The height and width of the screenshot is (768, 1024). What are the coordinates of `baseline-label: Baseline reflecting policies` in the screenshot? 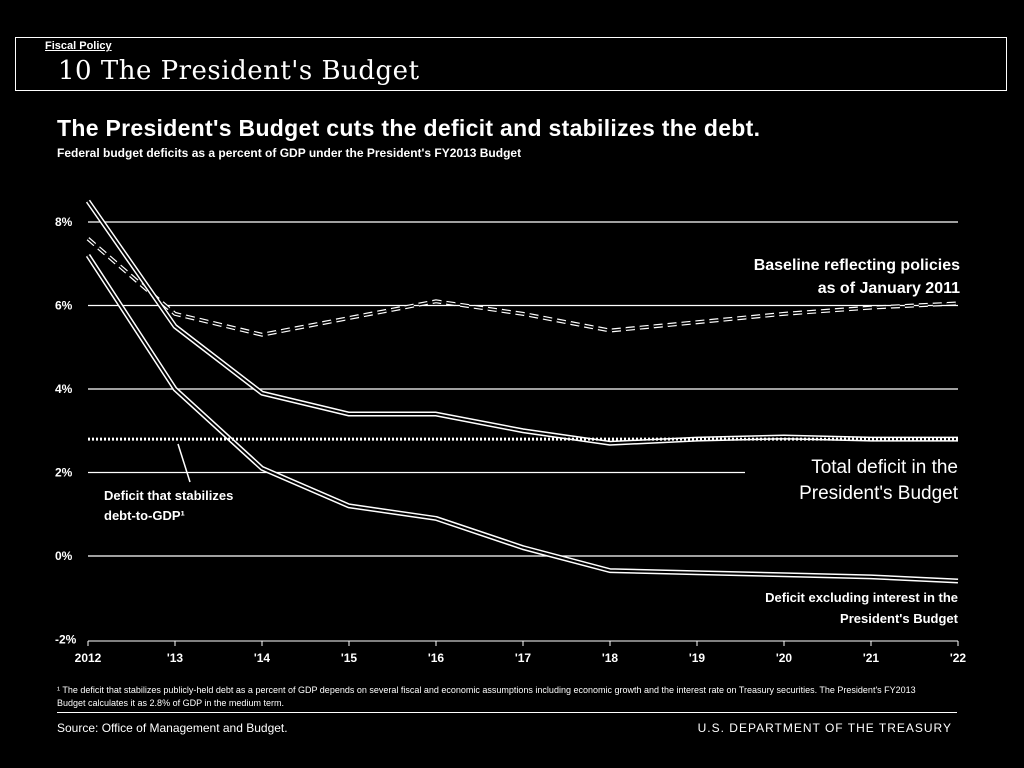 It's located at (857, 265).